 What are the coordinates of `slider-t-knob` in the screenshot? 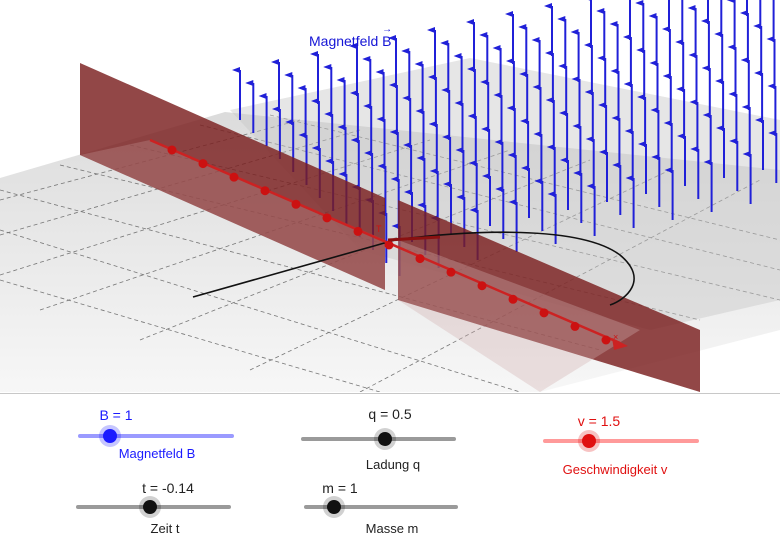 It's located at (150, 507).